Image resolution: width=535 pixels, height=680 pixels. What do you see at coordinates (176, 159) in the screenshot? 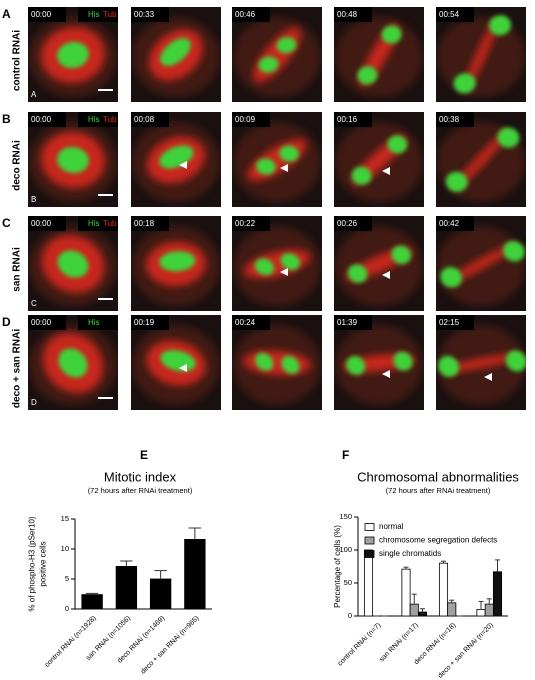
I see `micrograph: 00:08` at bounding box center [176, 159].